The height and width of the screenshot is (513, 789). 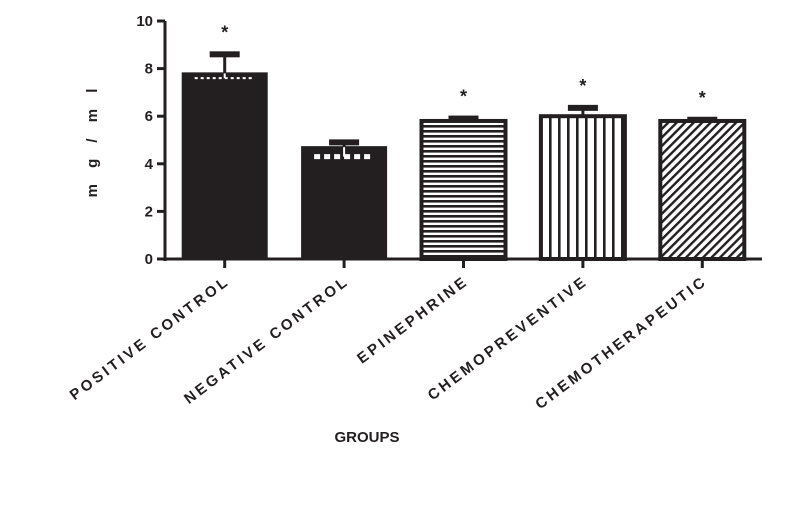 What do you see at coordinates (149, 211) in the screenshot?
I see `y-tick-label: 2` at bounding box center [149, 211].